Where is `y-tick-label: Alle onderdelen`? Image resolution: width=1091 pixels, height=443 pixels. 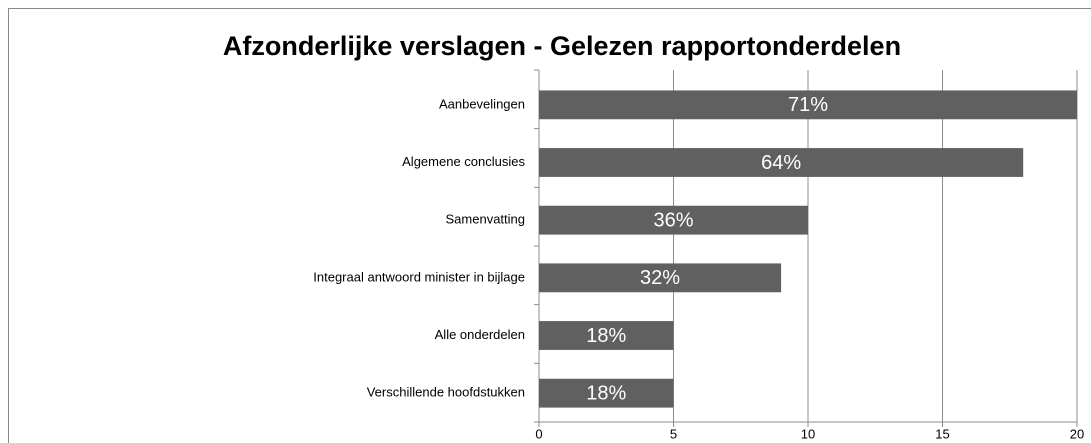 y-tick-label: Alle onderdelen is located at coordinates (480, 334).